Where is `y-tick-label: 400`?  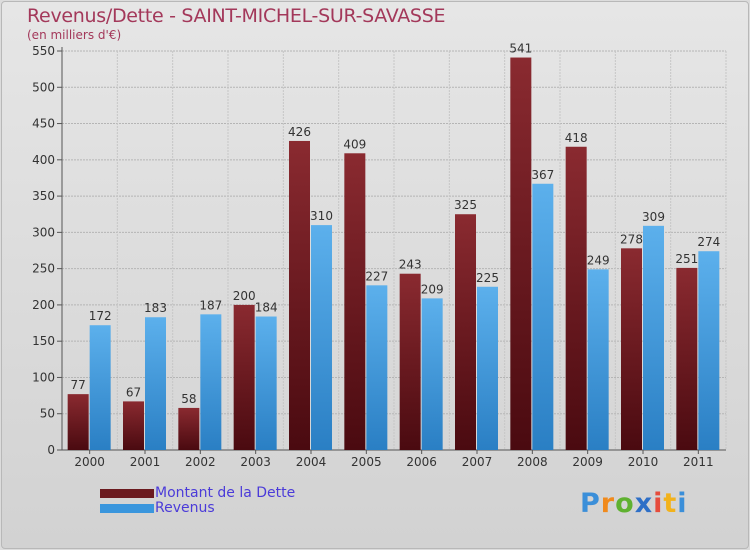
y-tick-label: 400 is located at coordinates (43, 160).